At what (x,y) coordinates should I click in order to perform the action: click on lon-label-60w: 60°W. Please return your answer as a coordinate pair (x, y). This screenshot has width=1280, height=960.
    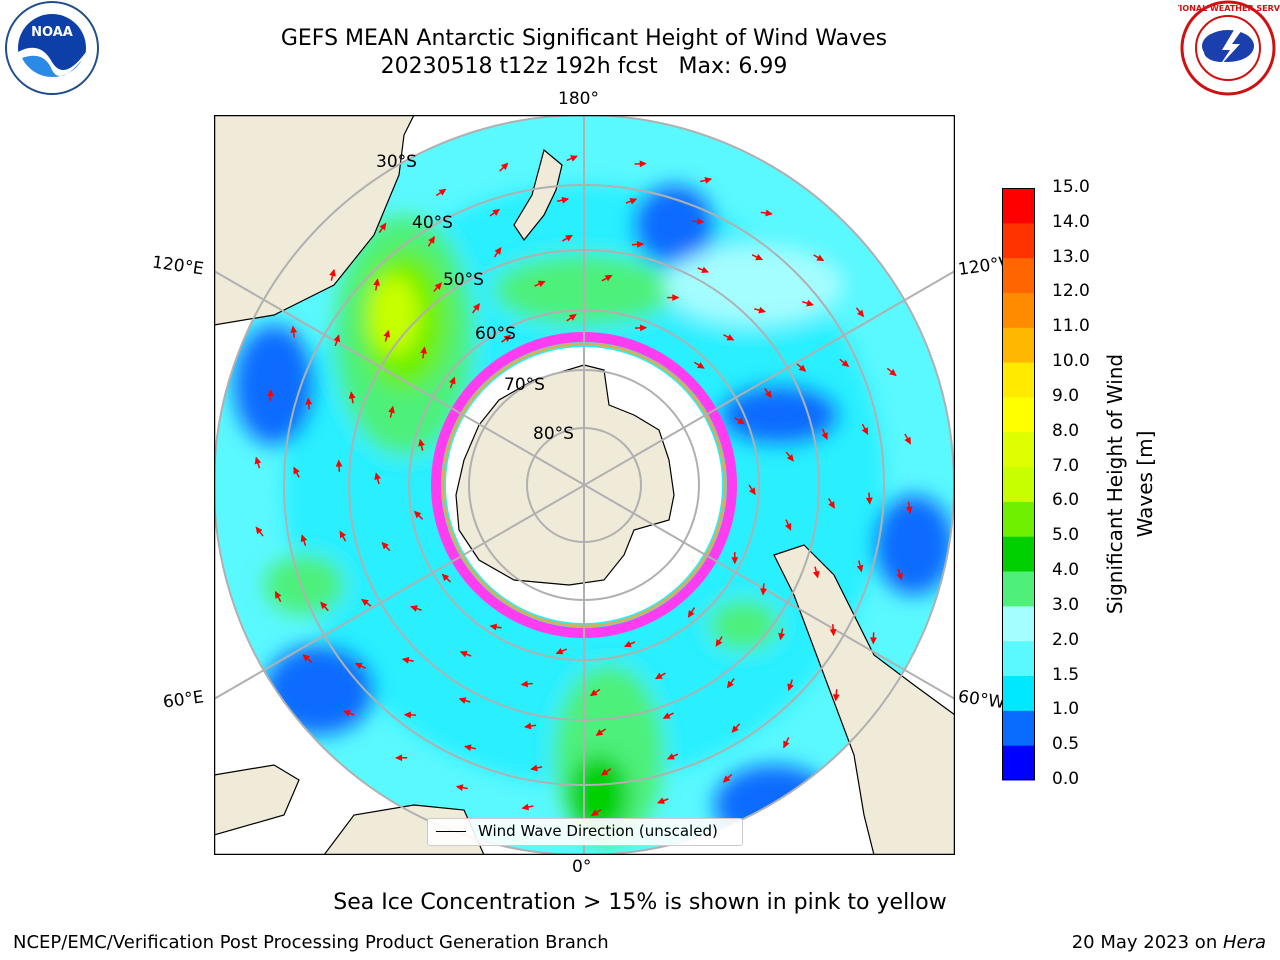
    Looking at the image, I should click on (981, 700).